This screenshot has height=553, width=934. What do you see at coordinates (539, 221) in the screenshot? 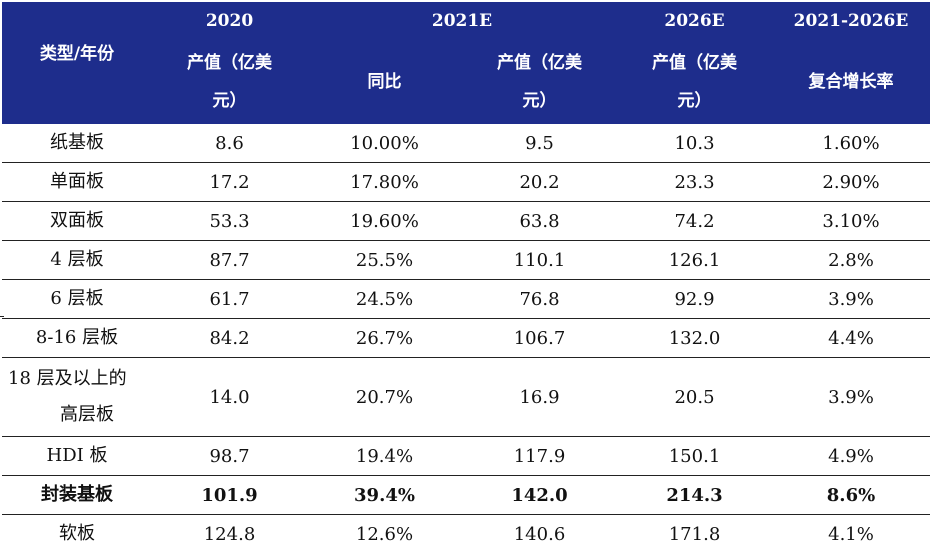
I see `cell-v2021e: 63.8` at bounding box center [539, 221].